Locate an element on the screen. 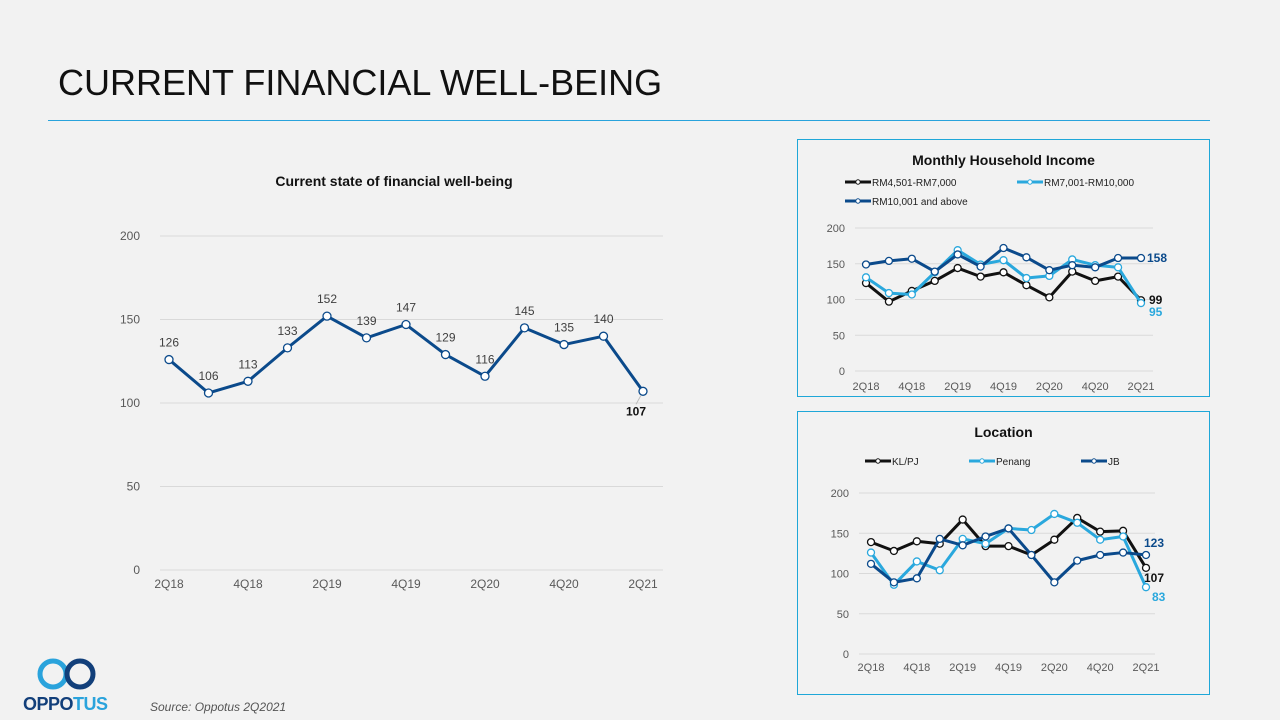  chart-title: Monthly Household Income is located at coordinates (1003, 160).